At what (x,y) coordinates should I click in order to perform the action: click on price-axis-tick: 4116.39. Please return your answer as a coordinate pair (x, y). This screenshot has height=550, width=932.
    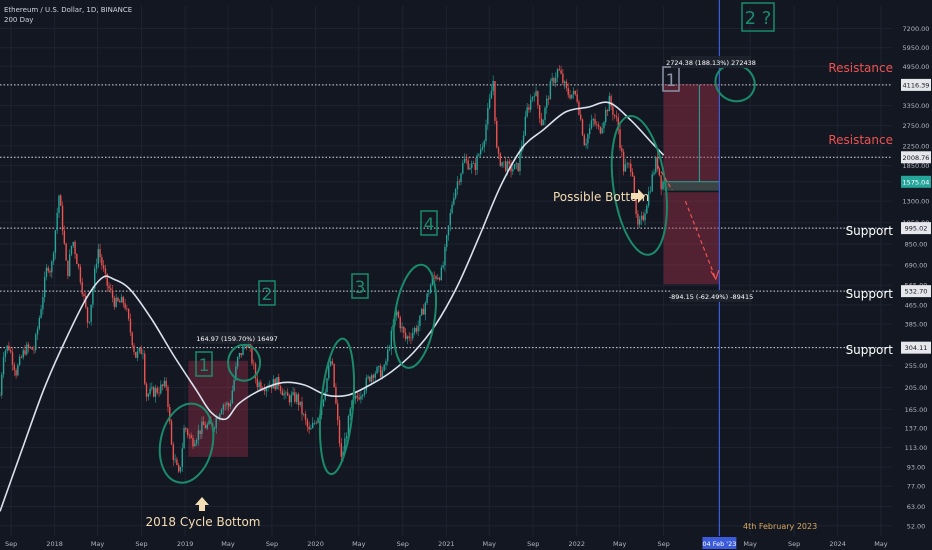
    Looking at the image, I should click on (916, 85).